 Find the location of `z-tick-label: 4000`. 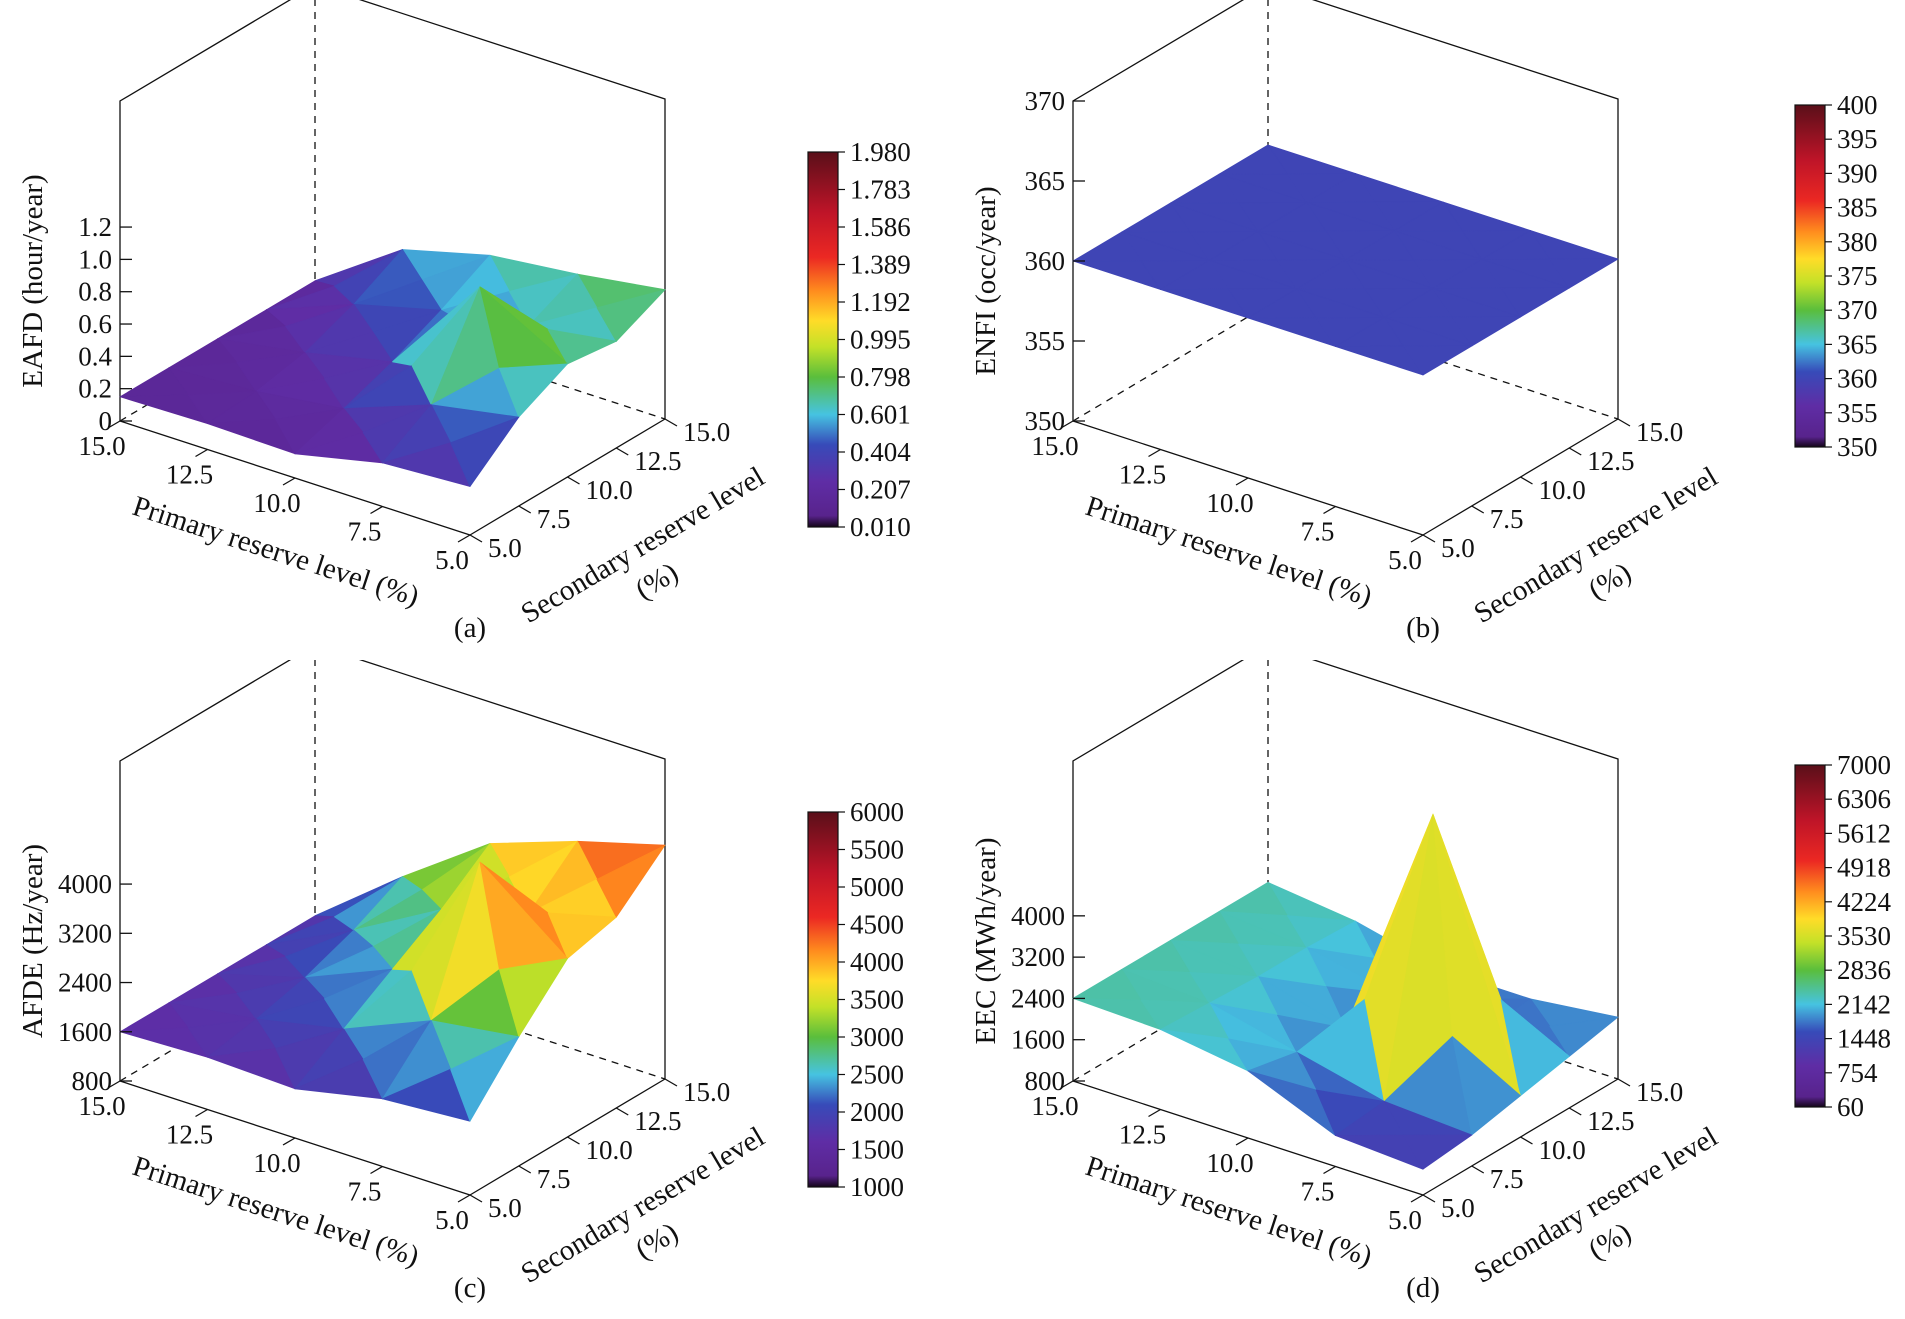

z-tick-label: 4000 is located at coordinates (1038, 916).